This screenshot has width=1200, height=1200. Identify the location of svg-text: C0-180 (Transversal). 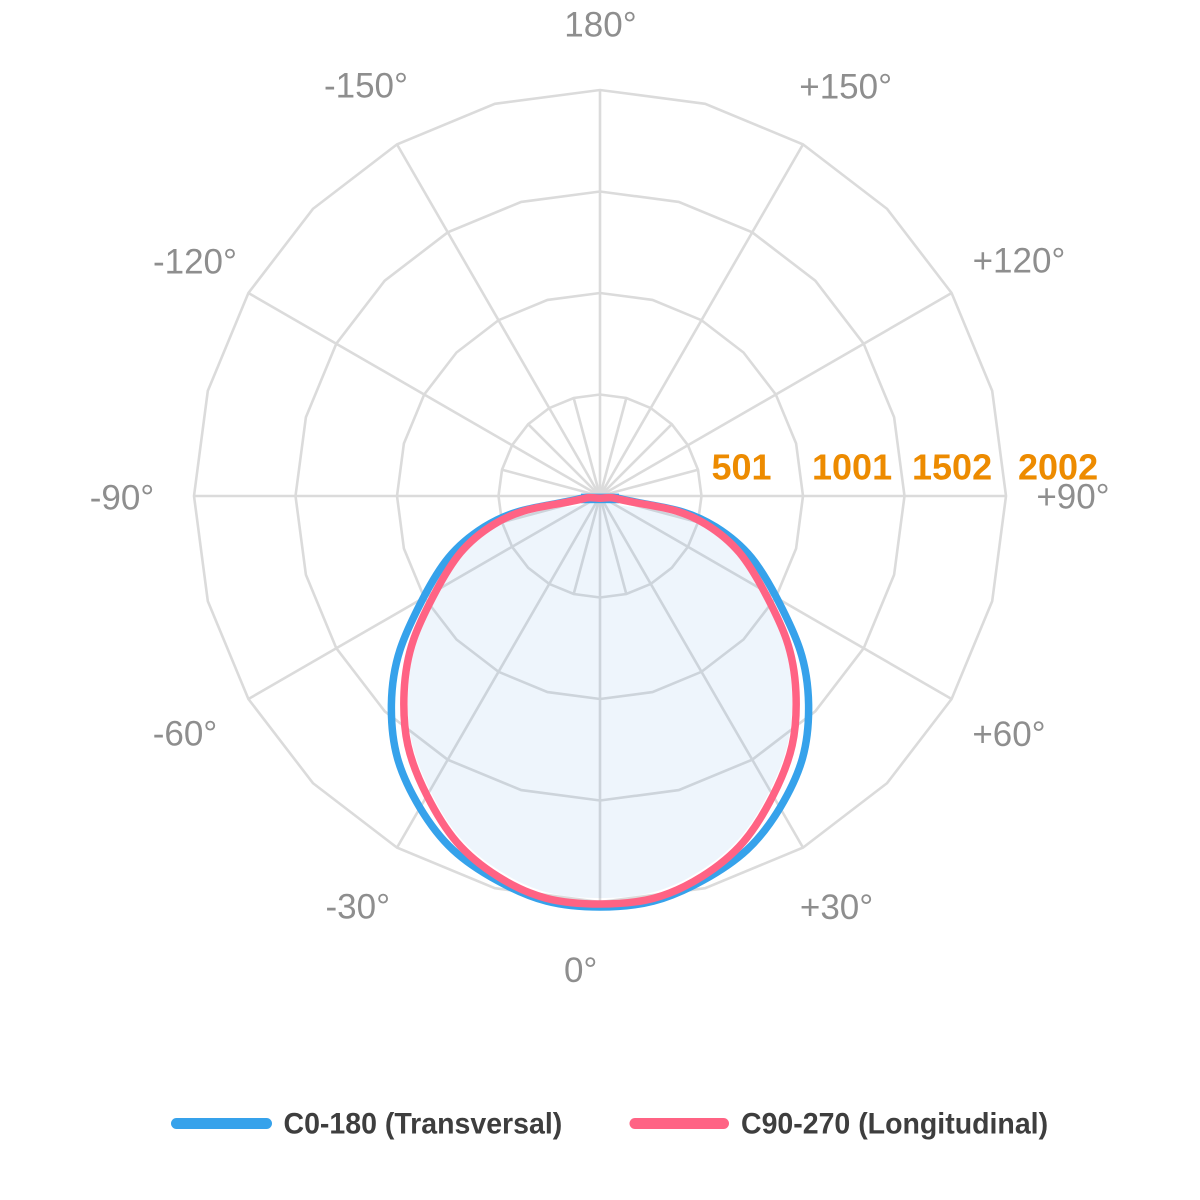
(423, 1124).